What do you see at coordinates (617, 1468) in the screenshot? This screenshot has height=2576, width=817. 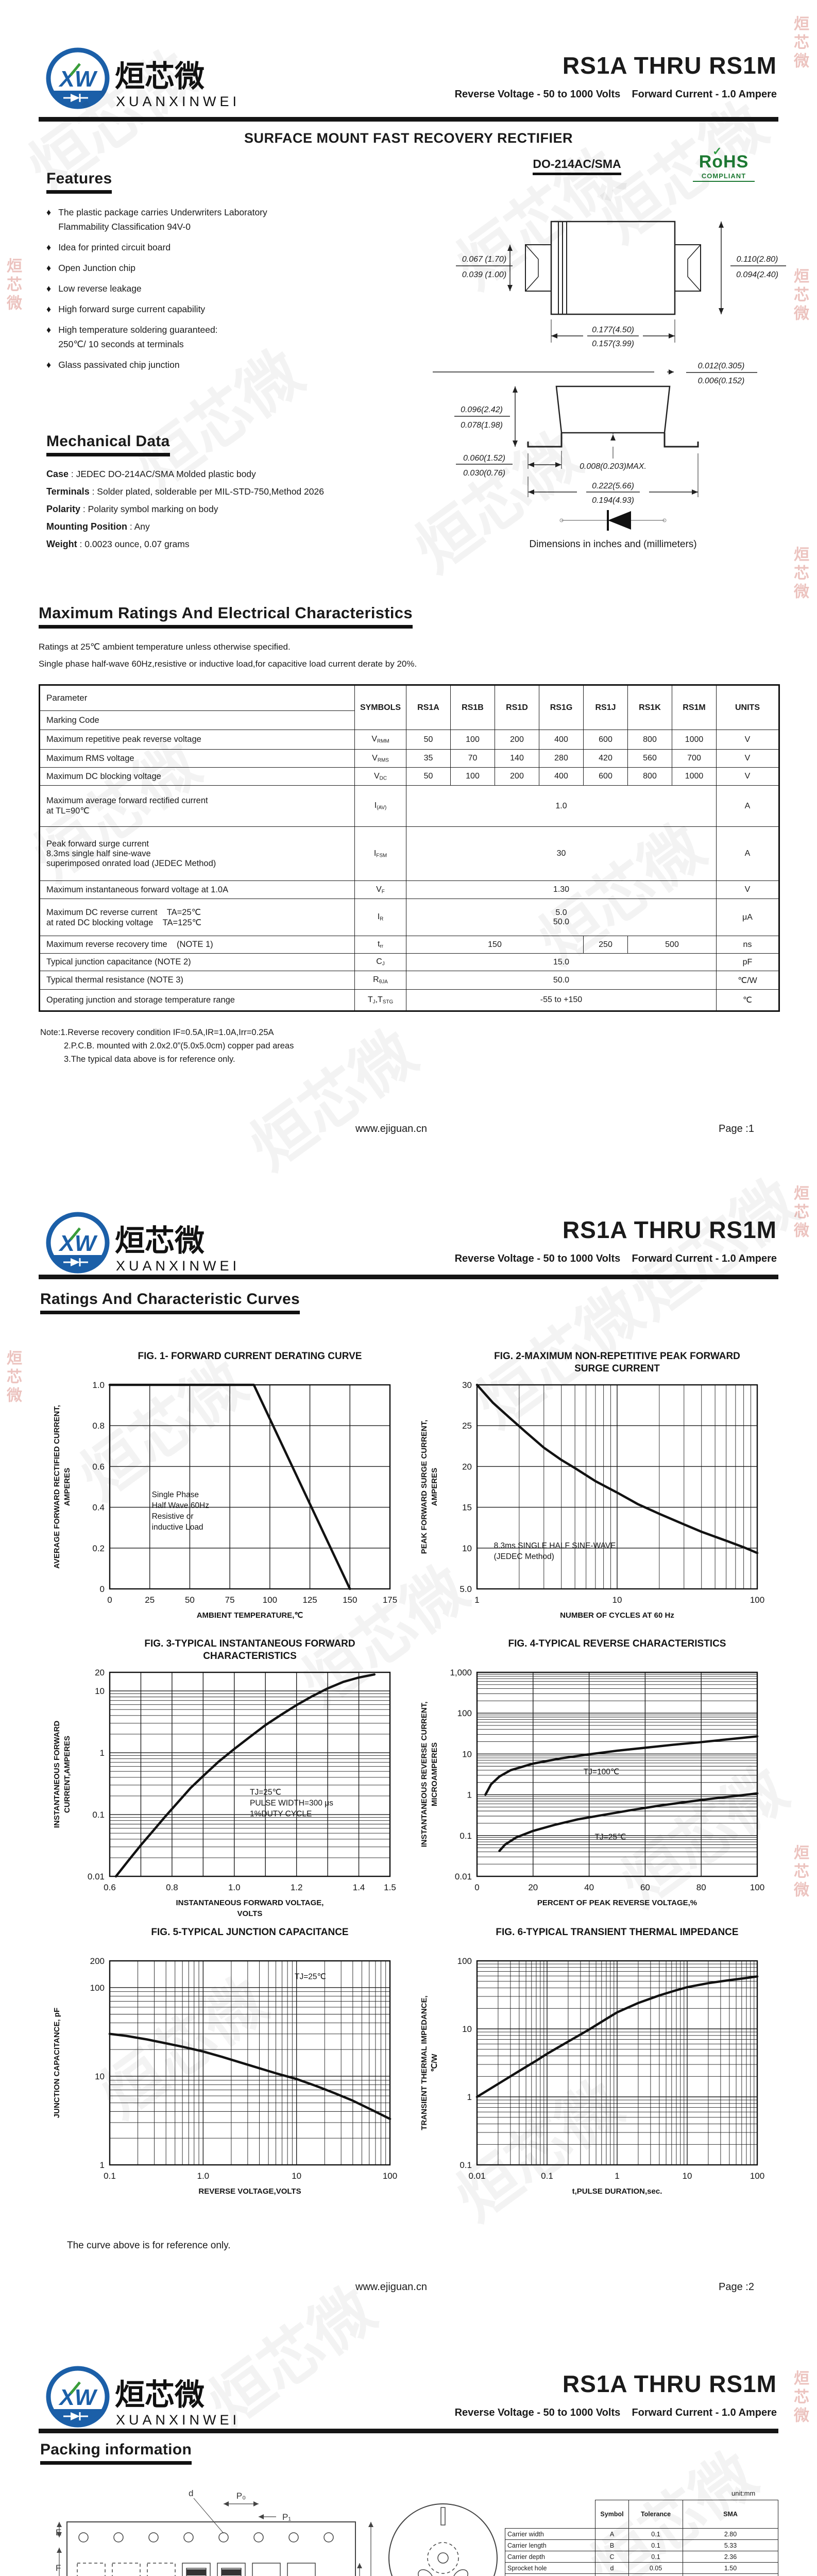 I see `series-surge-current` at bounding box center [617, 1468].